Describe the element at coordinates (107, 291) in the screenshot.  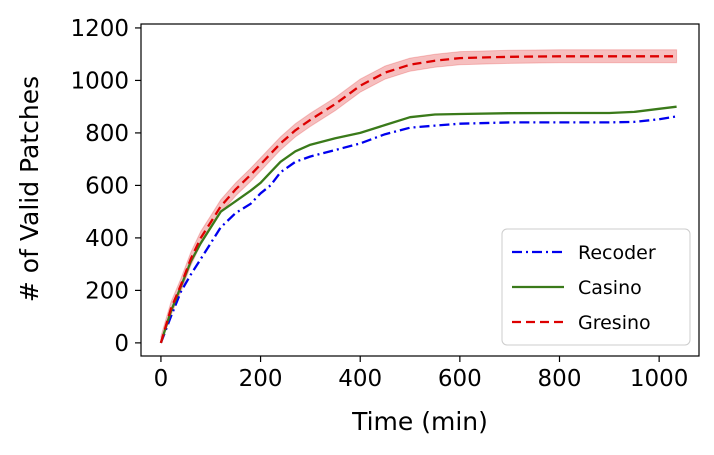
I see `y-tick-label: 200` at that location.